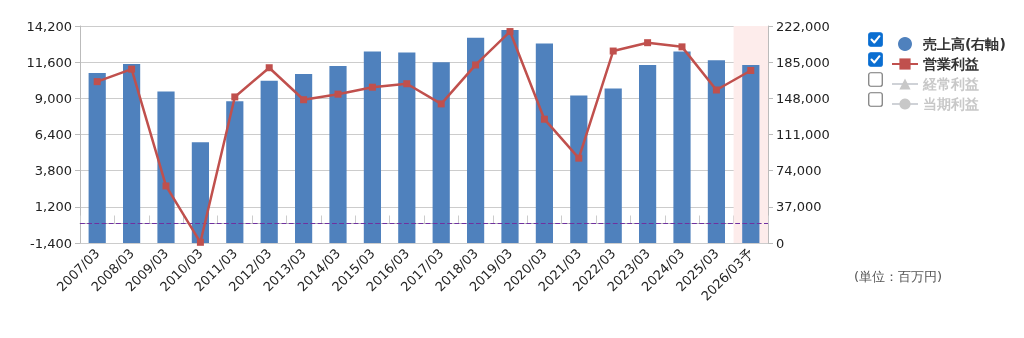  What do you see at coordinates (49, 26) in the screenshot?
I see `y-tick-label: 14,200` at bounding box center [49, 26].